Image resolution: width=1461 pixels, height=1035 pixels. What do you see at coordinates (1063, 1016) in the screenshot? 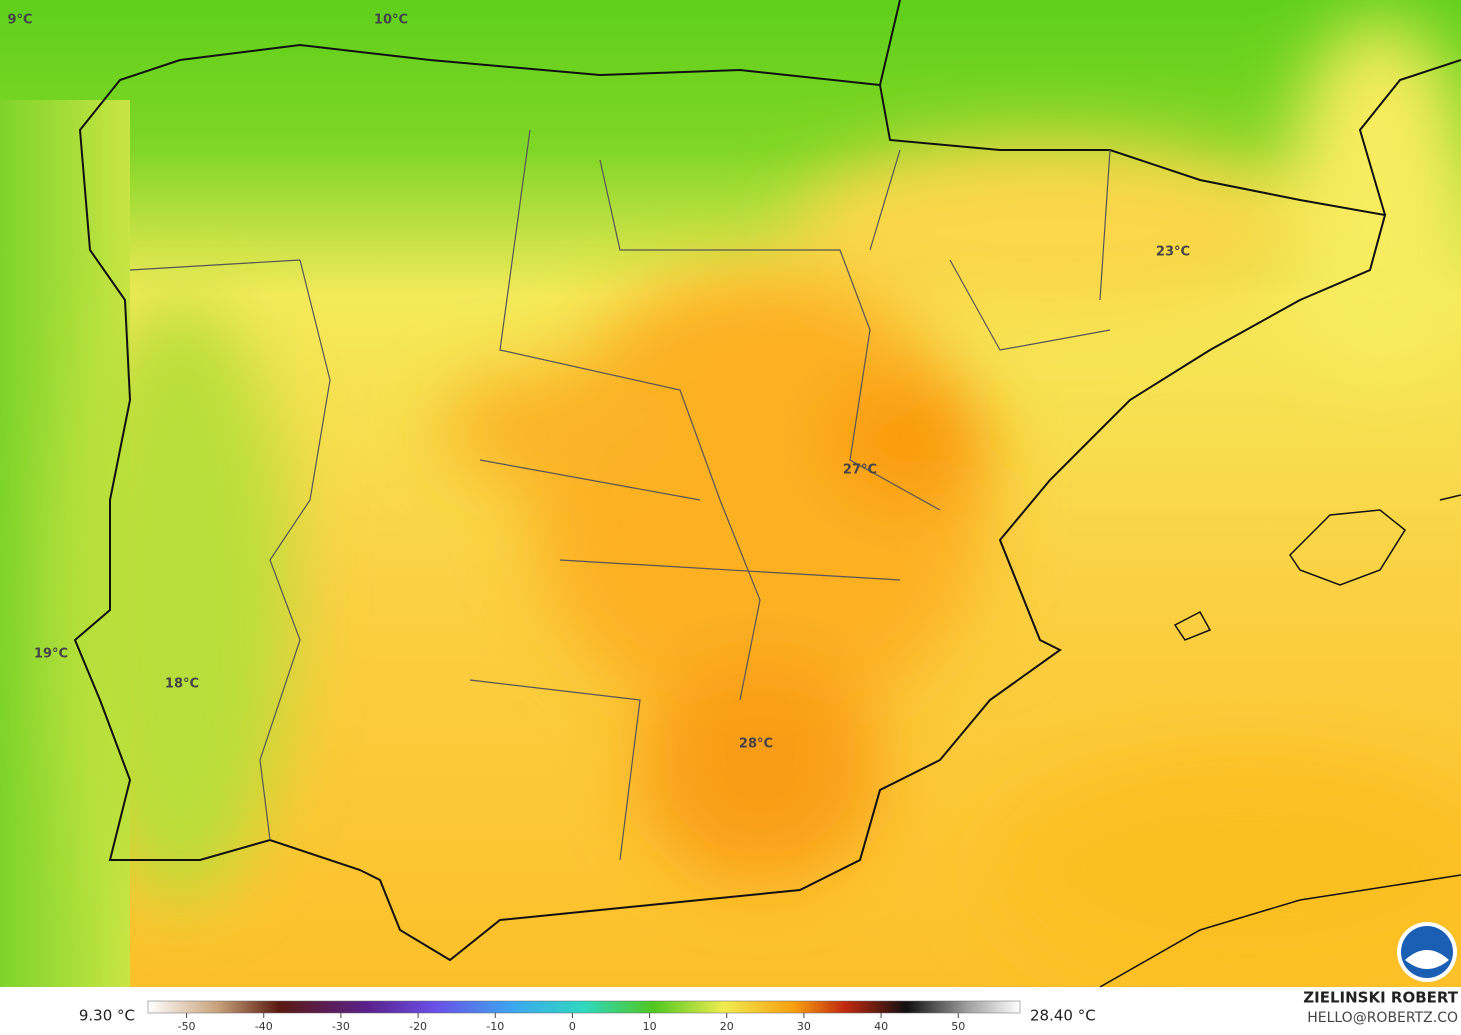
I see `max-label: 28.40 °C` at bounding box center [1063, 1016].